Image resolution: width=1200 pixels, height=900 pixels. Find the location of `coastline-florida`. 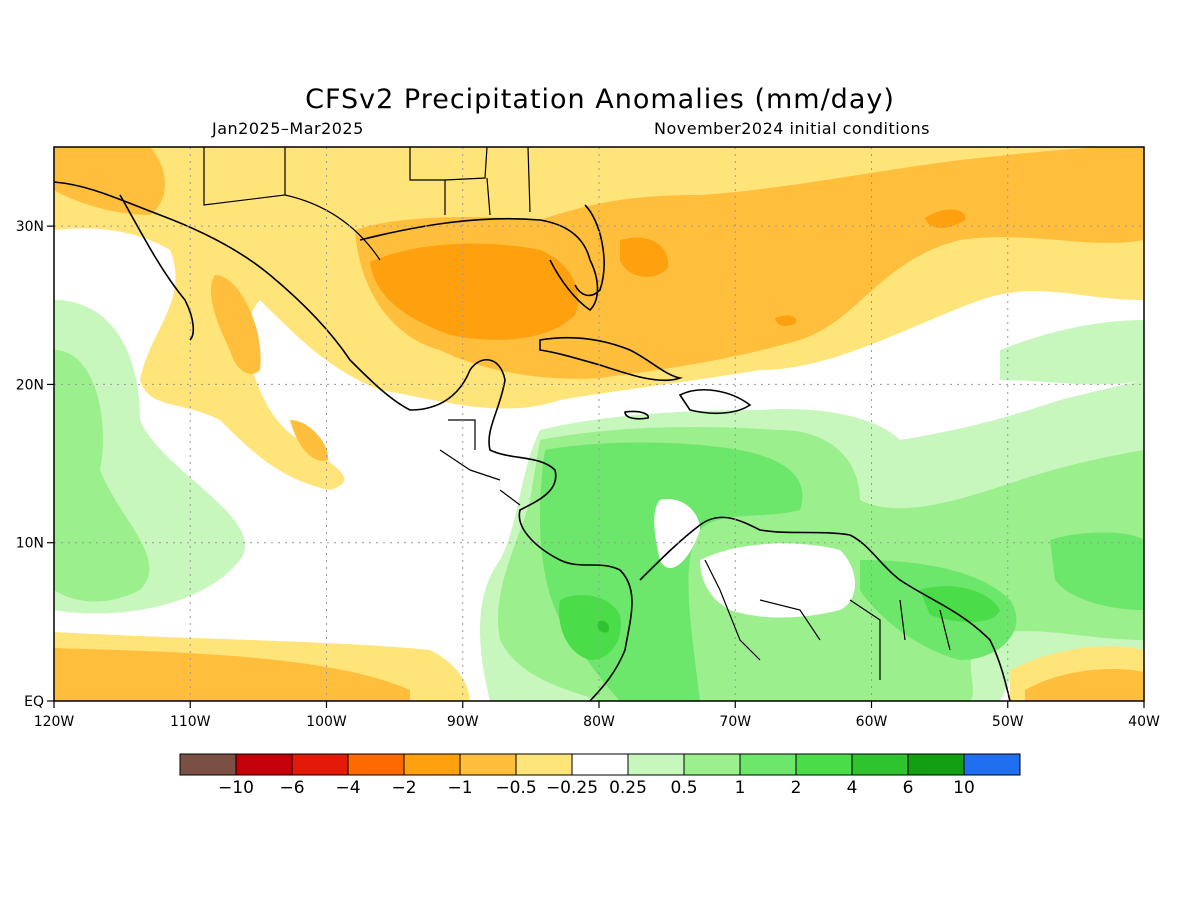

coastline-florida is located at coordinates (589, 250).